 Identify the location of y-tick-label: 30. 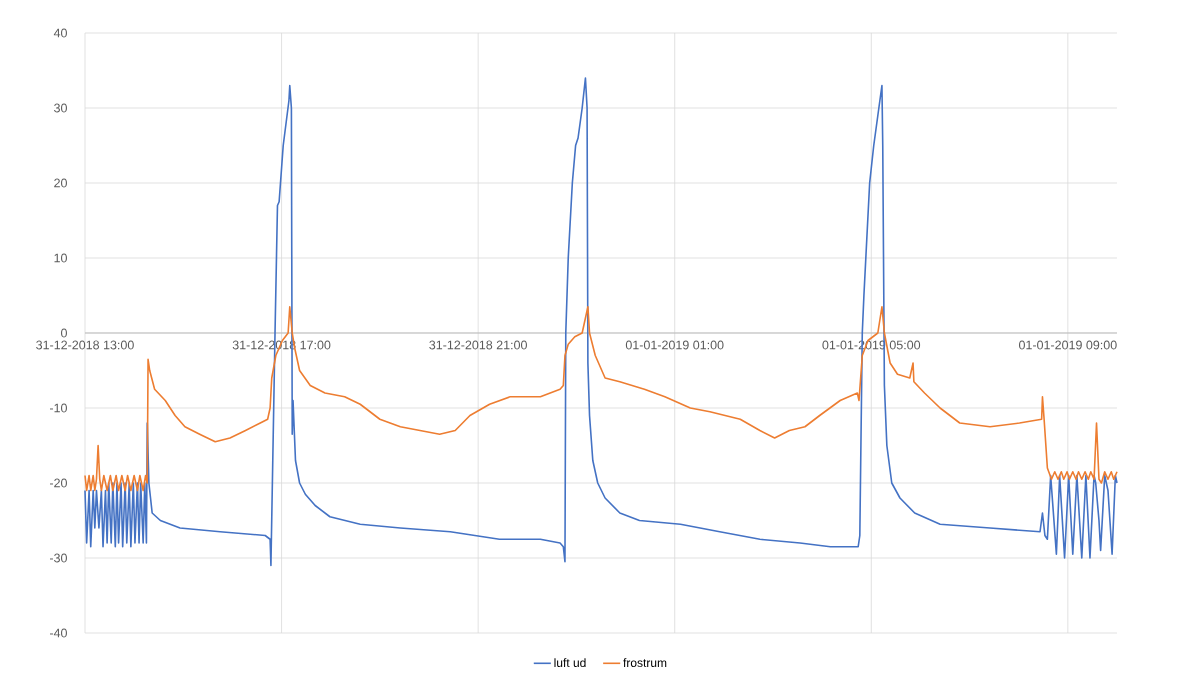
(60, 108).